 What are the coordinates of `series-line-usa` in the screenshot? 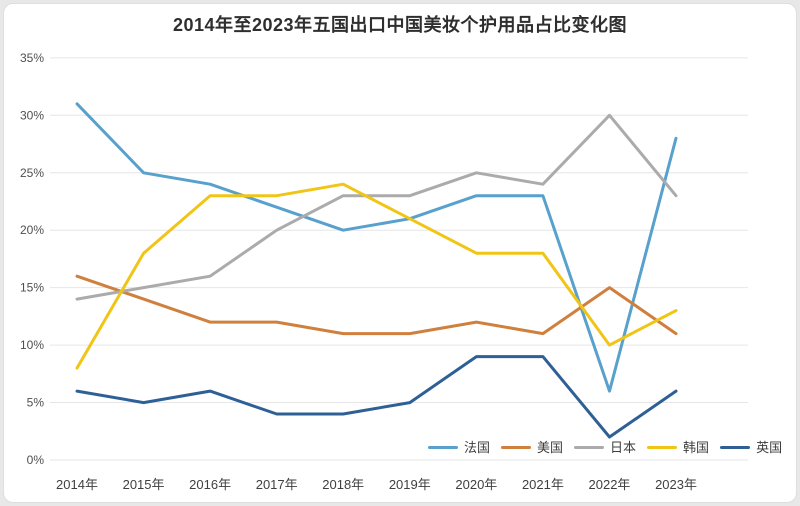 It's located at (376, 305).